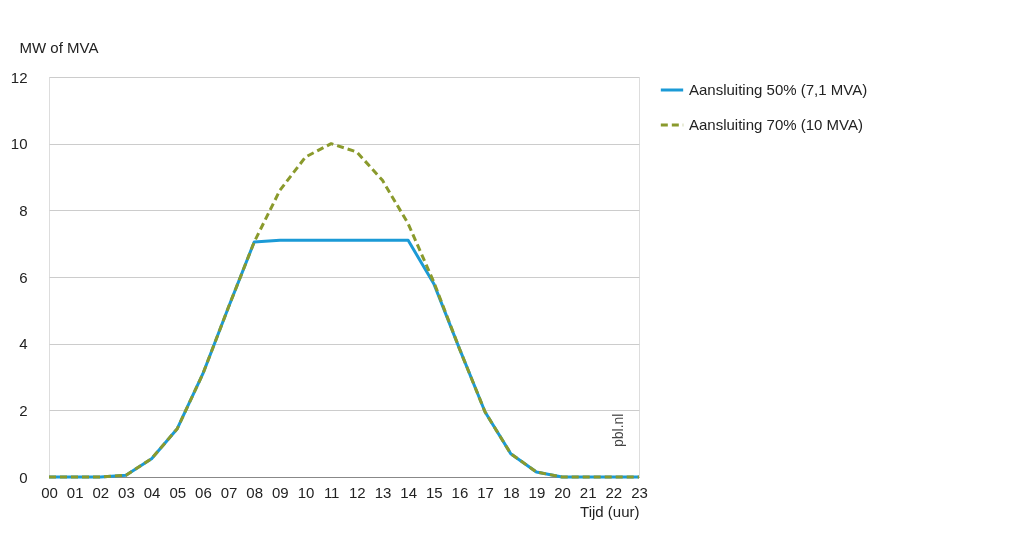 This screenshot has width=1022, height=549. I want to click on x-tick-label: 13, so click(383, 492).